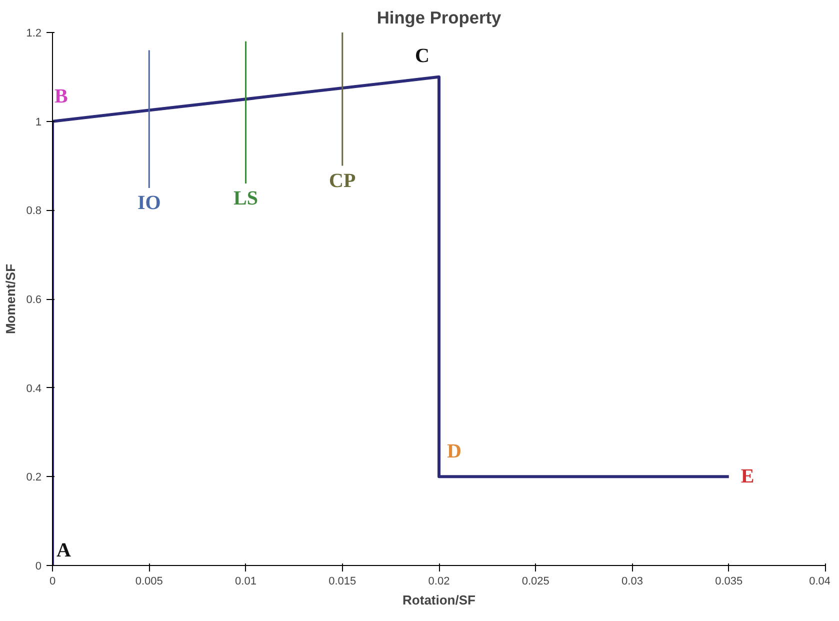 This screenshot has width=839, height=621. I want to click on y-tick-label: 1, so click(38, 122).